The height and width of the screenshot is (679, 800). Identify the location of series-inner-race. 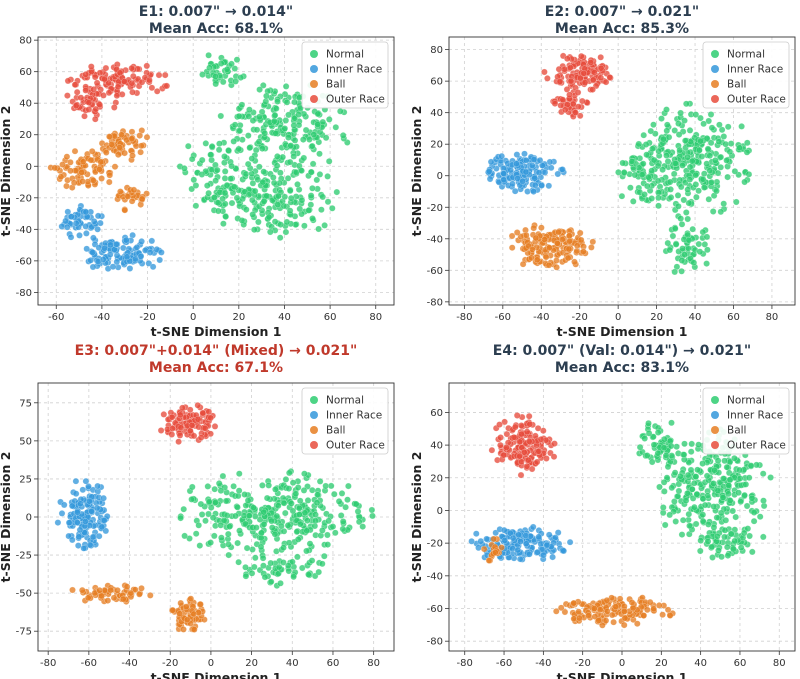
(111, 237).